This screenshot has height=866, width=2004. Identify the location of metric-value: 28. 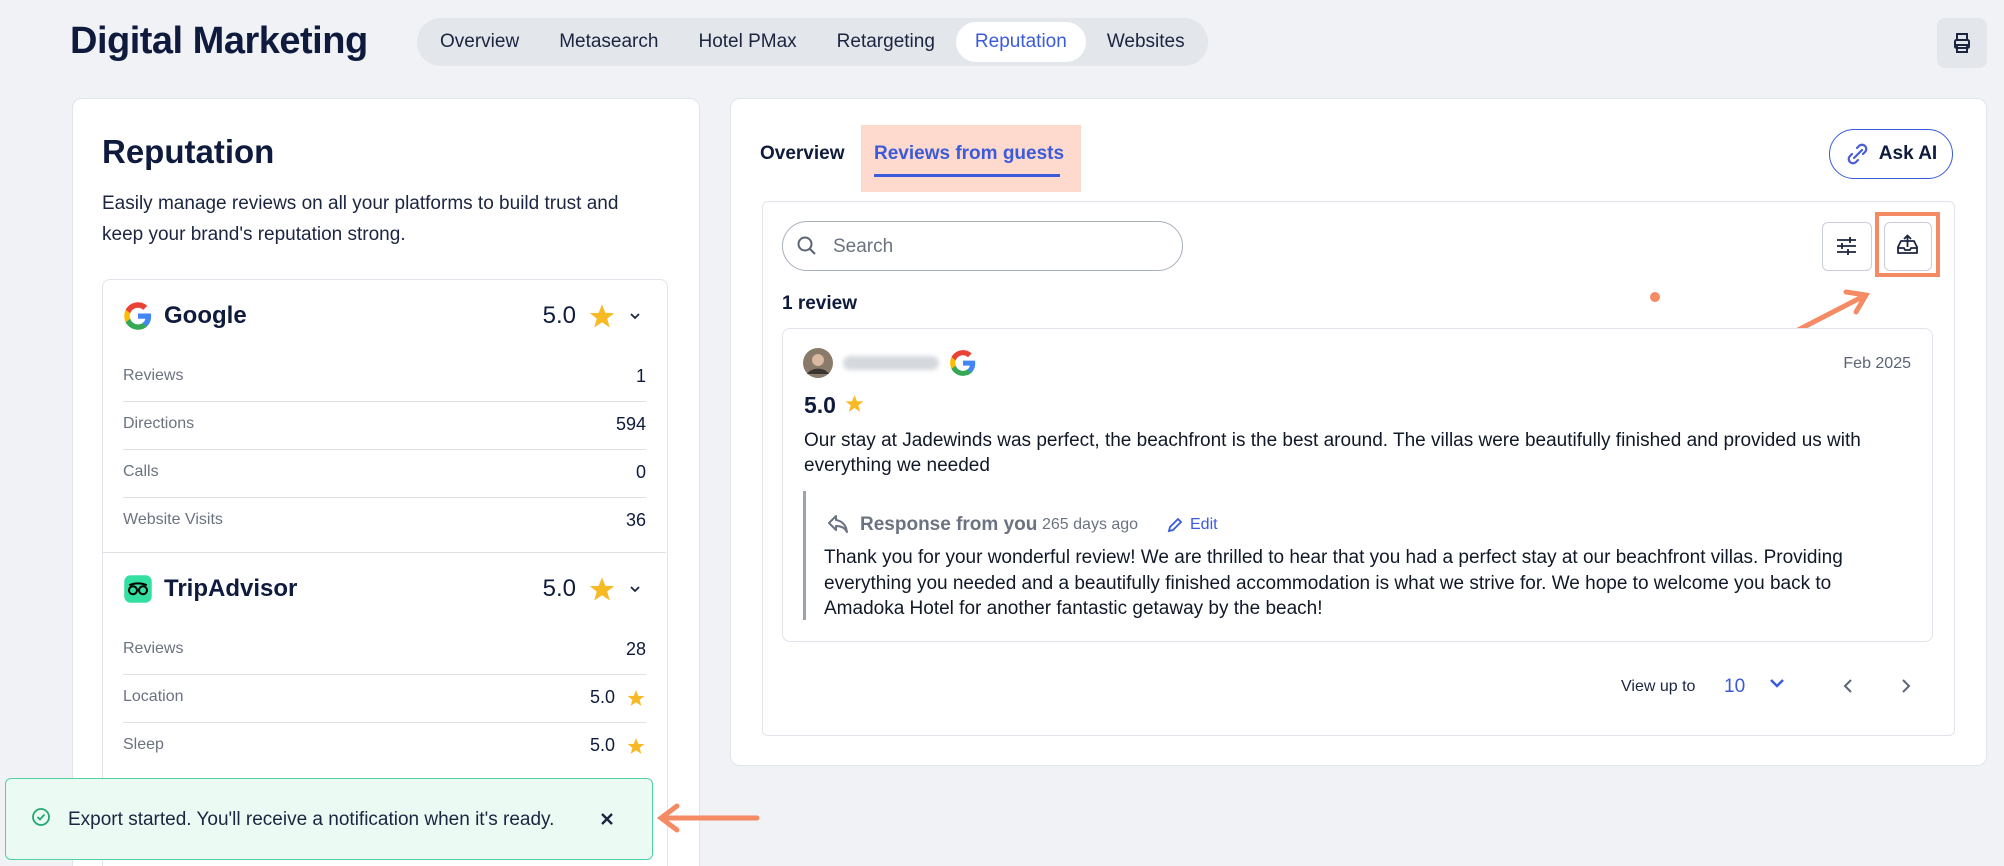
(635, 649).